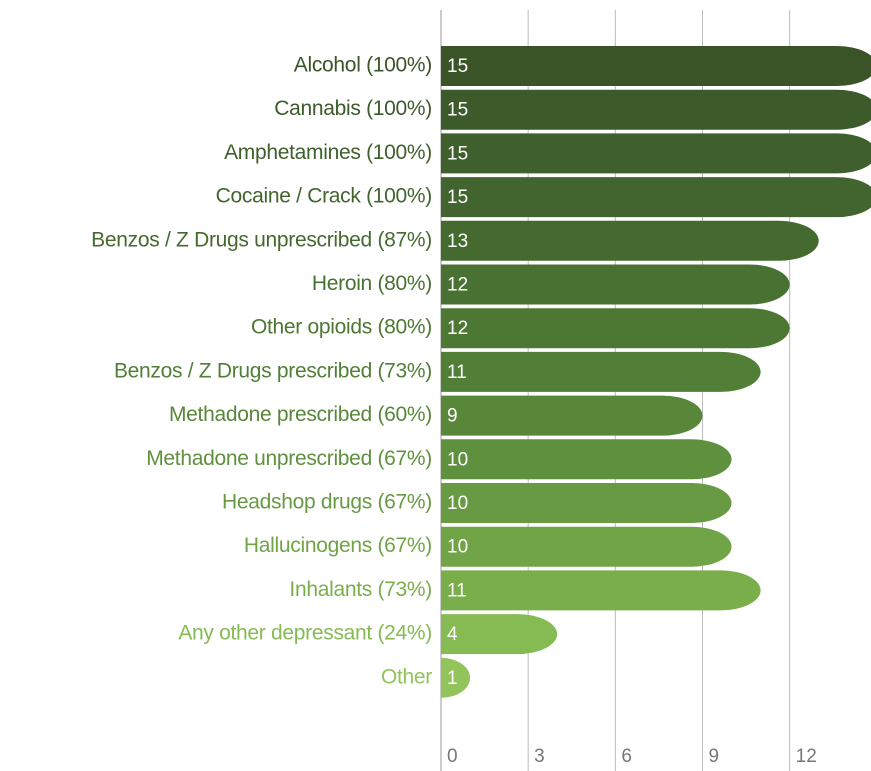  I want to click on x-tick-label: 12, so click(806, 756).